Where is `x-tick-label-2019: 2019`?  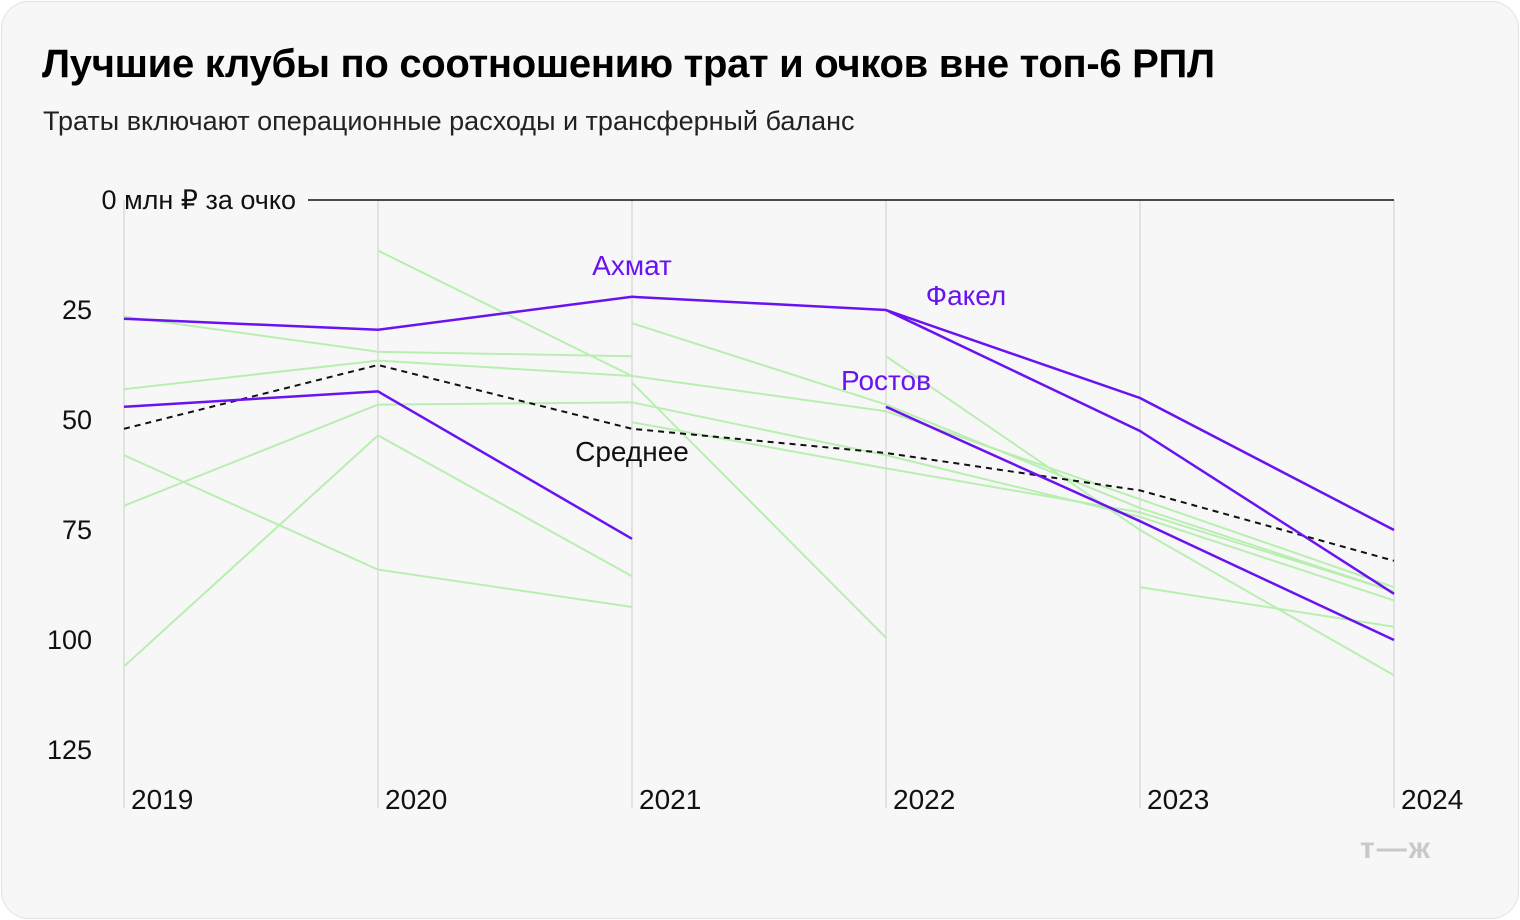
x-tick-label-2019: 2019 is located at coordinates (162, 799).